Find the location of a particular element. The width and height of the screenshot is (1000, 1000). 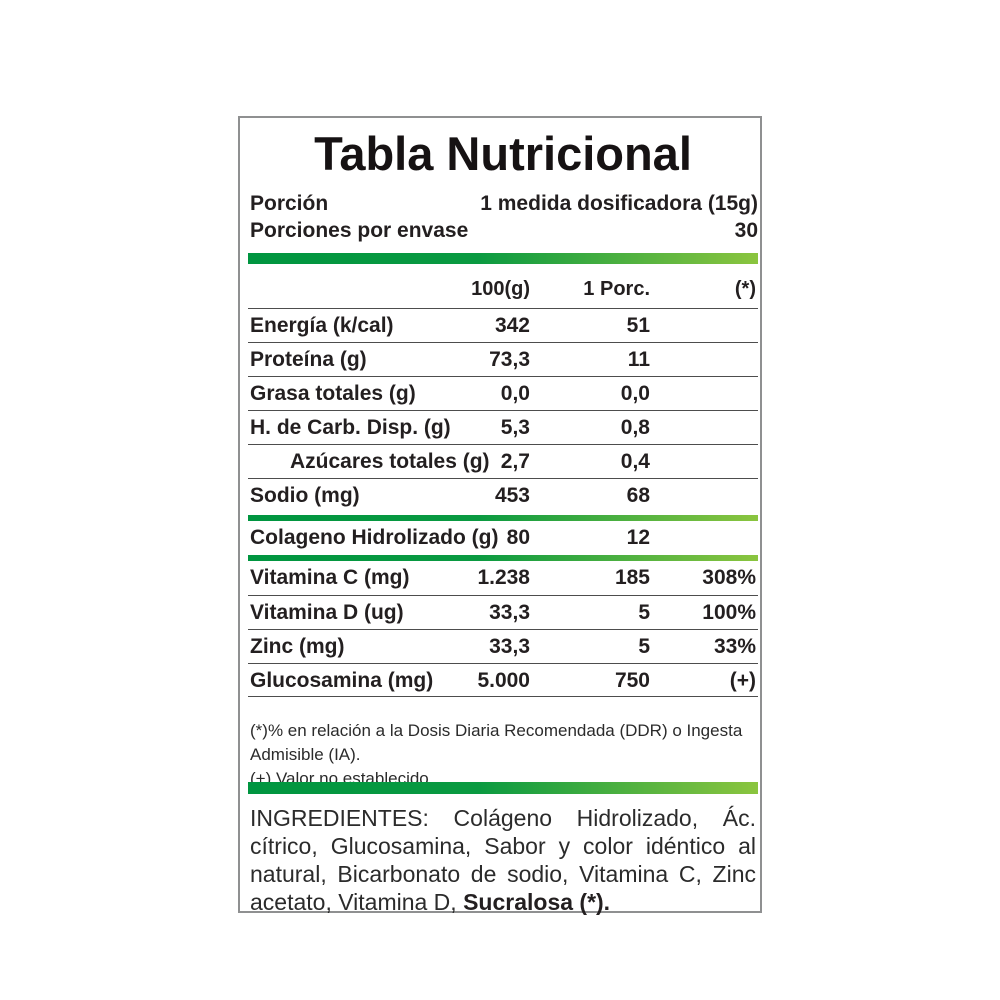

row-per100-value: 2,7 is located at coordinates (515, 461).